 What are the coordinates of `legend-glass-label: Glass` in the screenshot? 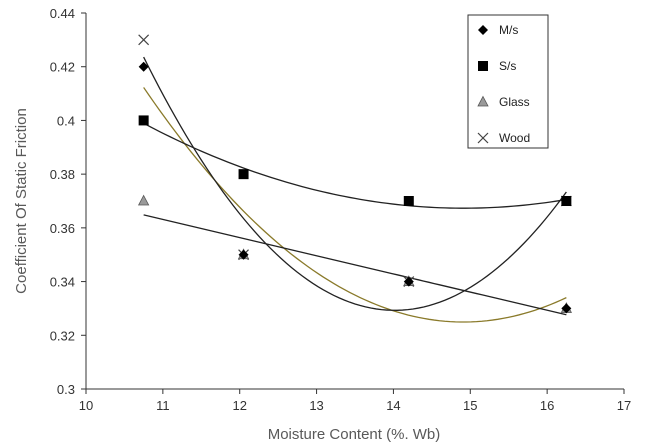 It's located at (514, 102).